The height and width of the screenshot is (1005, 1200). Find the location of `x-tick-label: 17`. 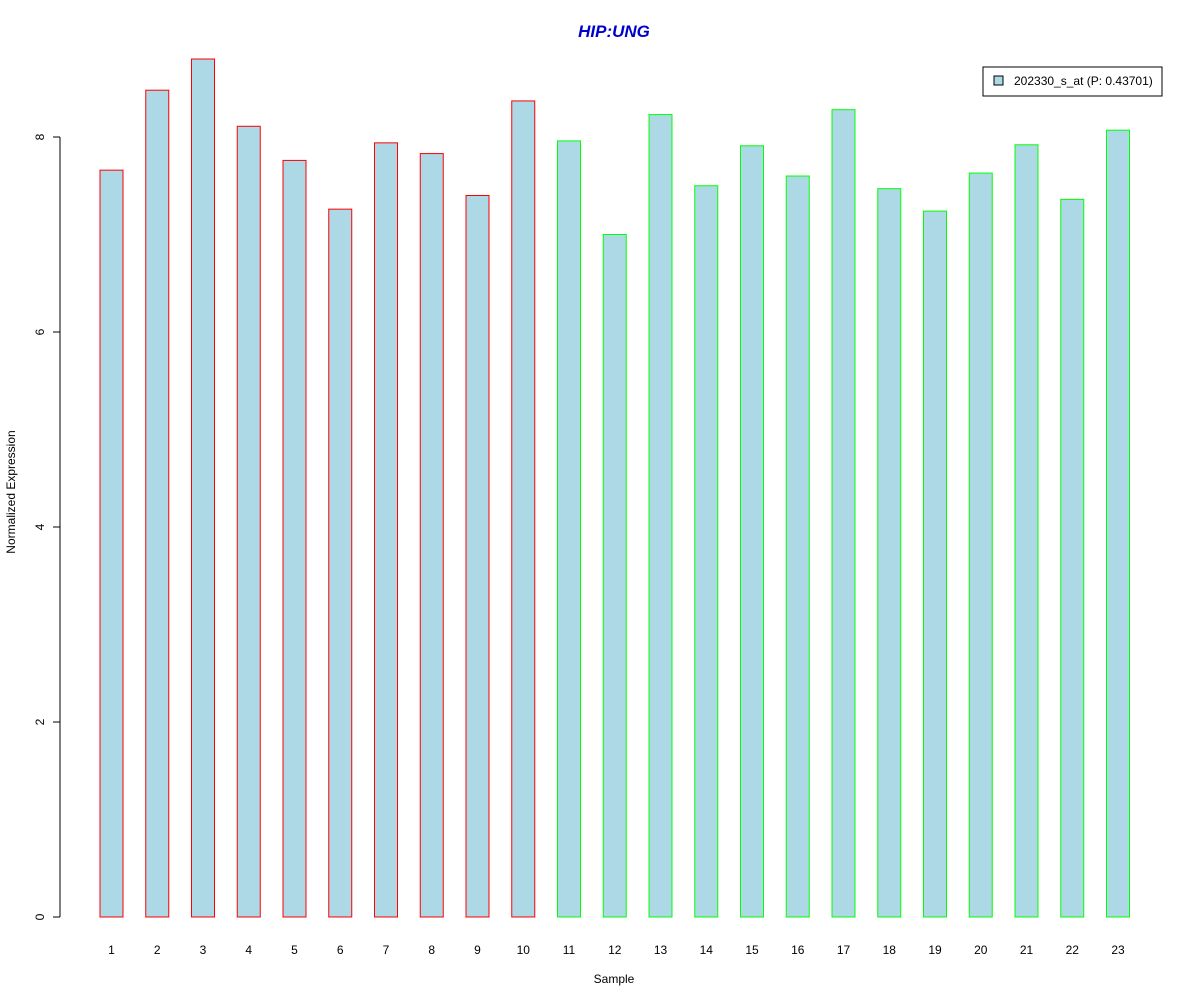

x-tick-label: 17 is located at coordinates (844, 950).